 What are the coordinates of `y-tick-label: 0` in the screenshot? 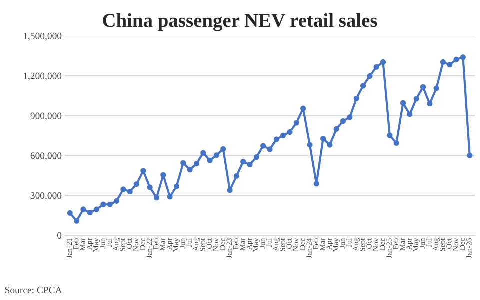 It's located at (60, 235).